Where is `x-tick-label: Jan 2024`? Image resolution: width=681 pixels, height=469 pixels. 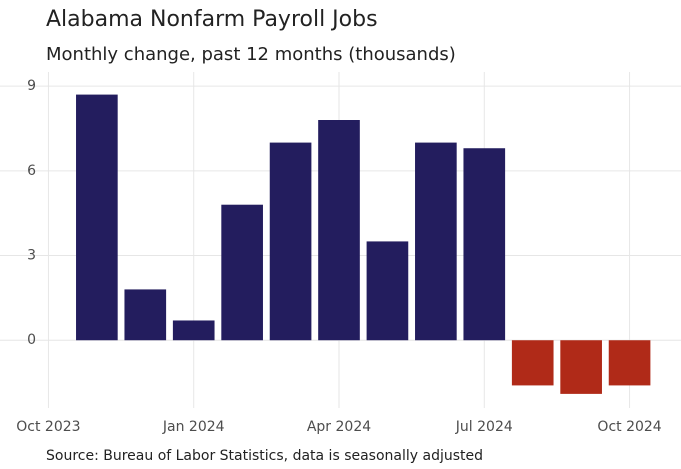 x-tick-label: Jan 2024 is located at coordinates (193, 427).